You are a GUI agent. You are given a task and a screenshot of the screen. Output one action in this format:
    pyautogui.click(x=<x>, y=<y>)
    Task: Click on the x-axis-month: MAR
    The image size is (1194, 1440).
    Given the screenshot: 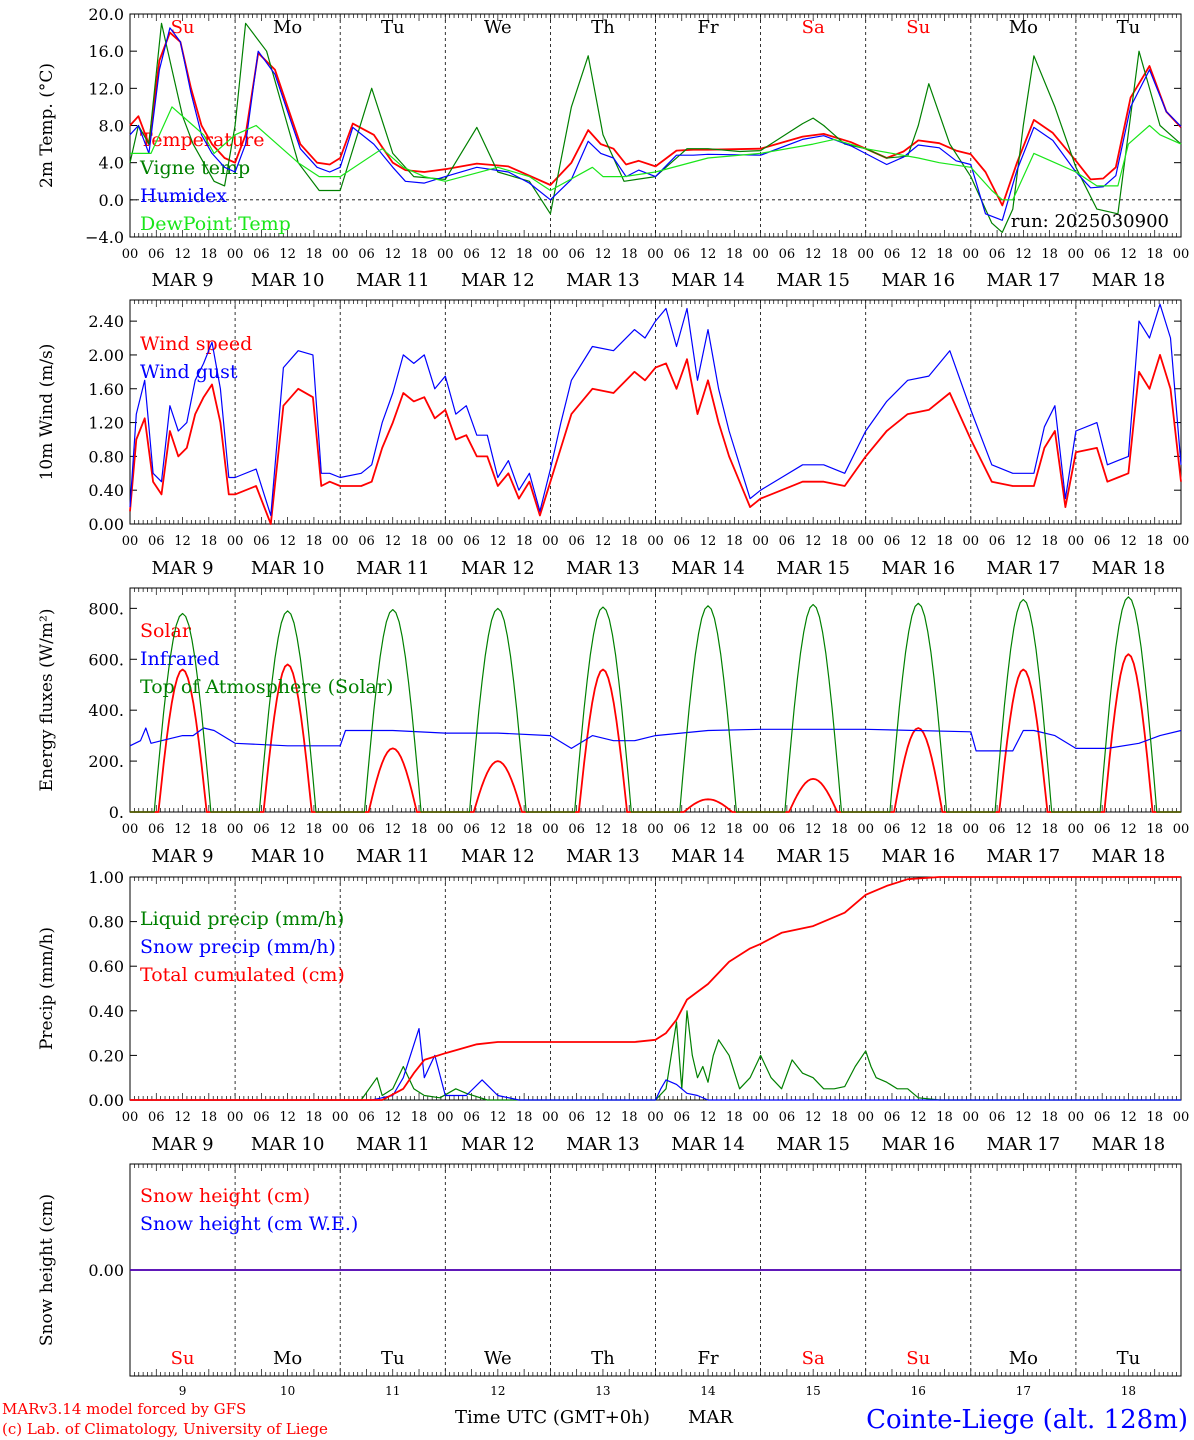 What is the action you would take?
    pyautogui.click(x=710, y=1417)
    